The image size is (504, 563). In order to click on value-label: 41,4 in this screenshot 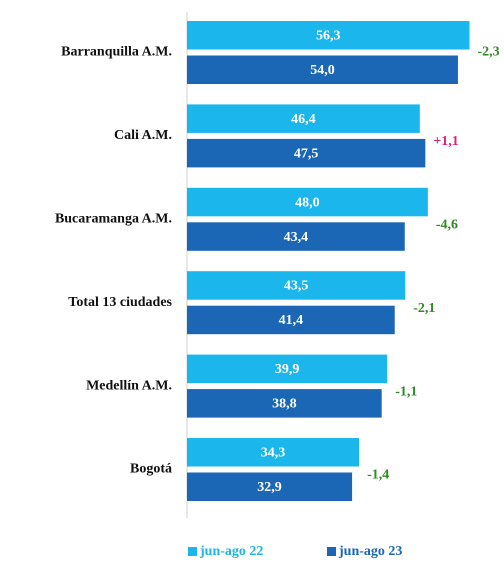, I will do `click(291, 320)`.